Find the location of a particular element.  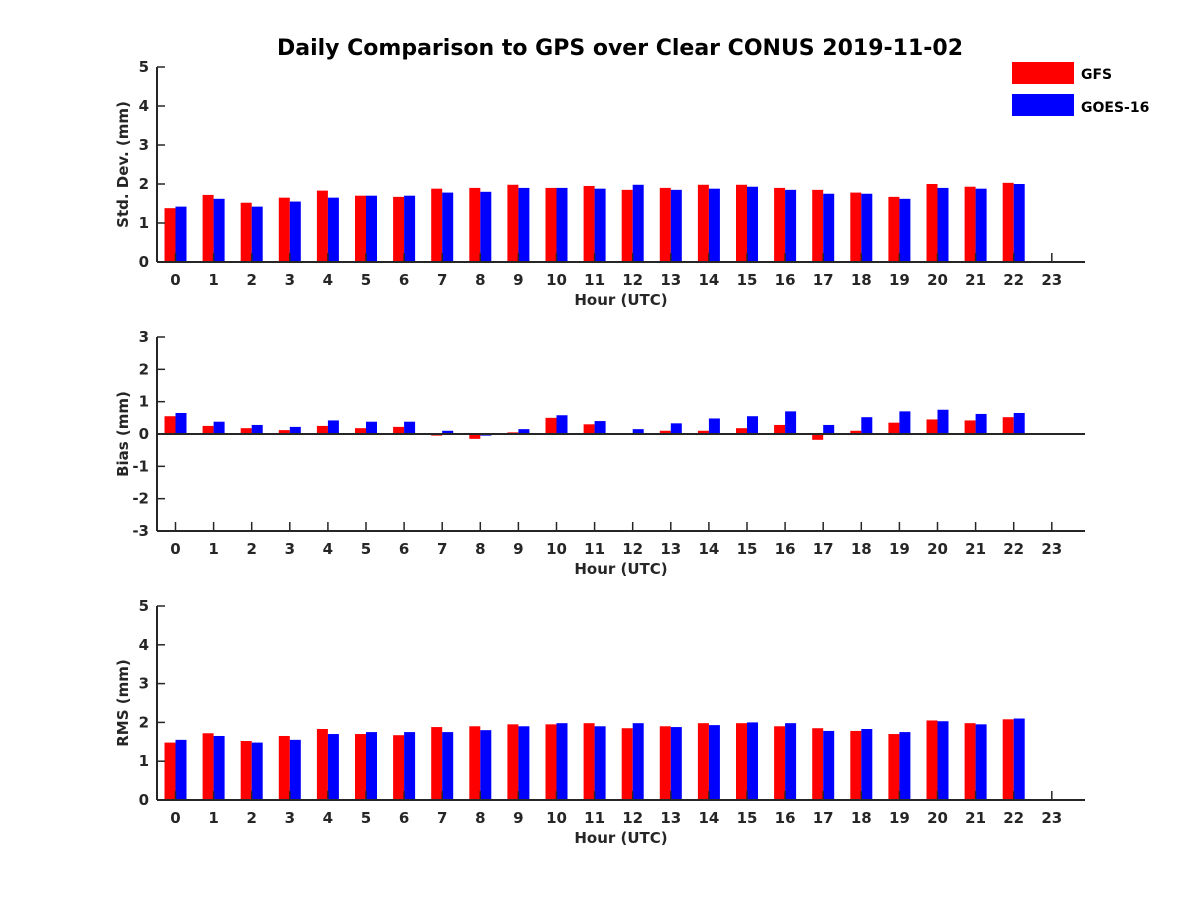

x-tick-label: 17 is located at coordinates (823, 818).